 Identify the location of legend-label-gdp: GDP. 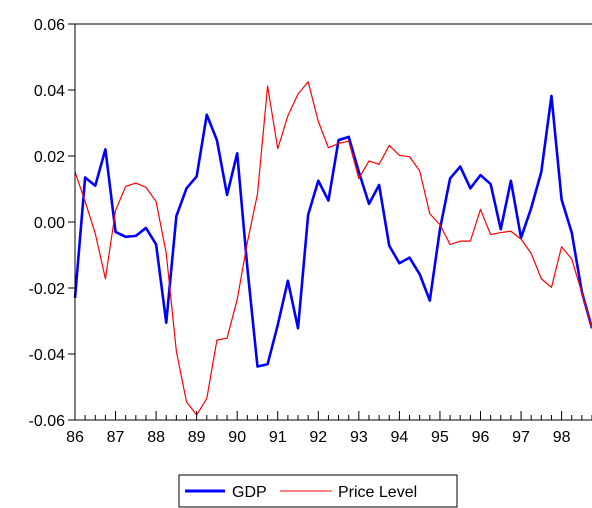
(249, 492).